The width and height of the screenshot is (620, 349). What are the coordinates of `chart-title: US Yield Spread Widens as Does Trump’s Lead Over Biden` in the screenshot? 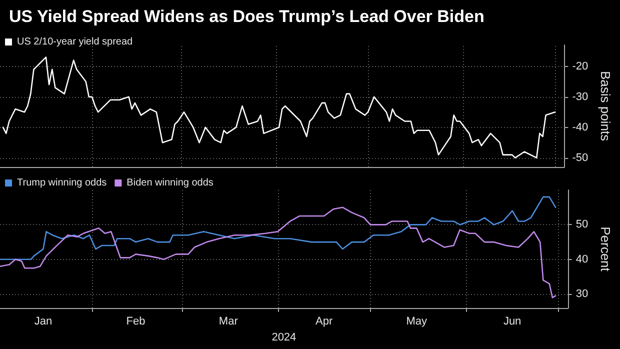 It's located at (246, 16).